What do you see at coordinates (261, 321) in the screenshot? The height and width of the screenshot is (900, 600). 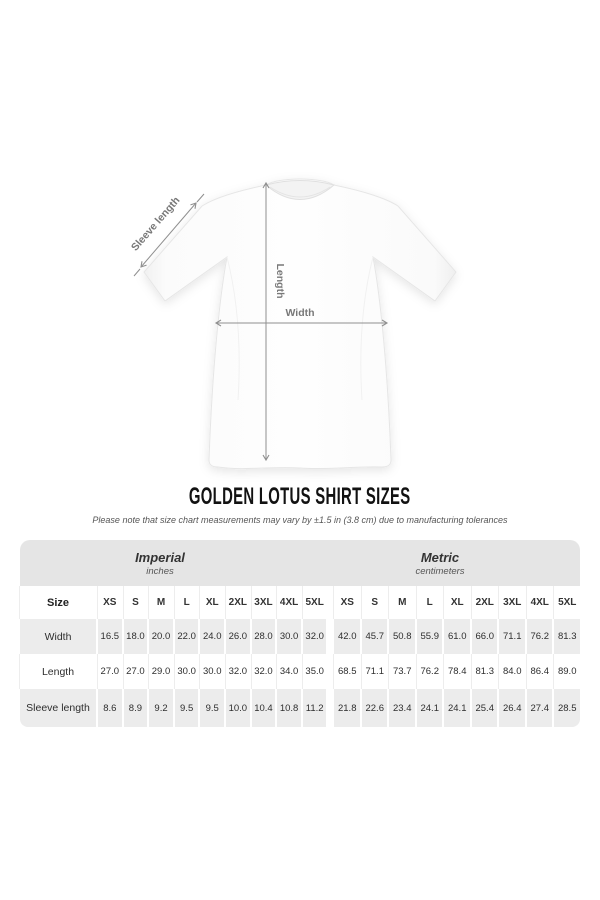 I see `dimension-arrows` at bounding box center [261, 321].